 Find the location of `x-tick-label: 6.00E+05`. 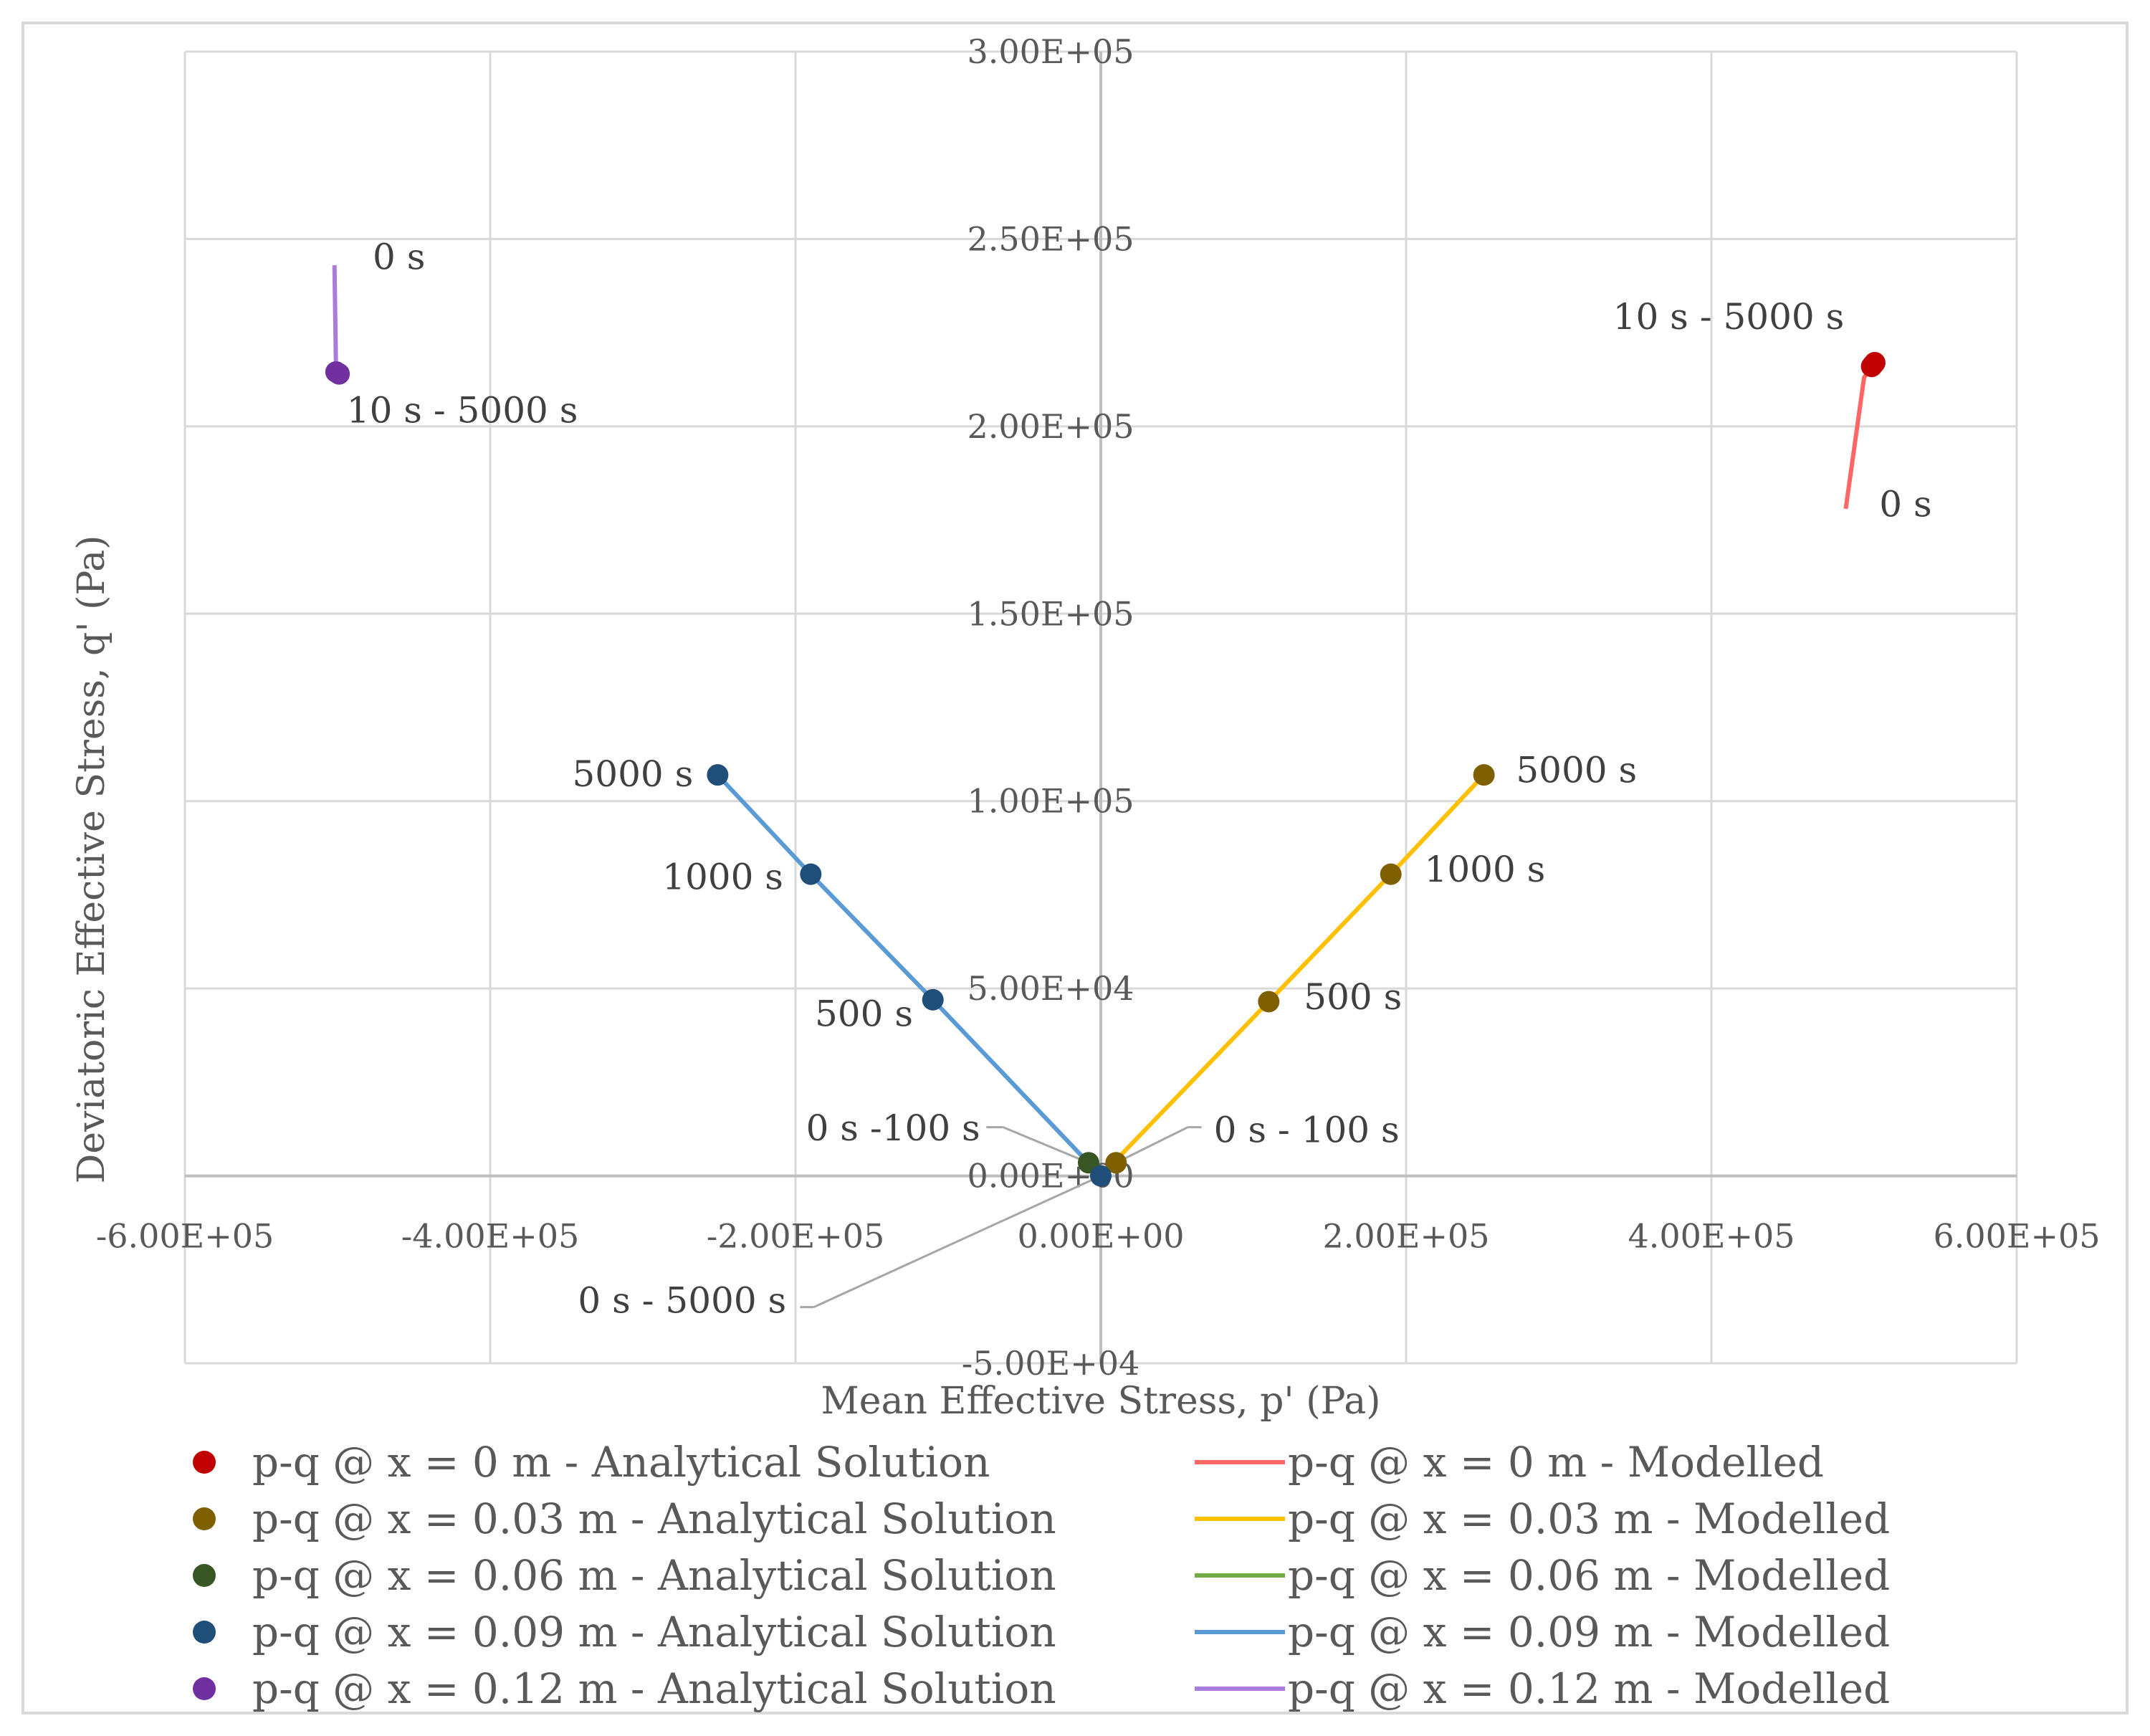

x-tick-label: 6.00E+05 is located at coordinates (2016, 1236).